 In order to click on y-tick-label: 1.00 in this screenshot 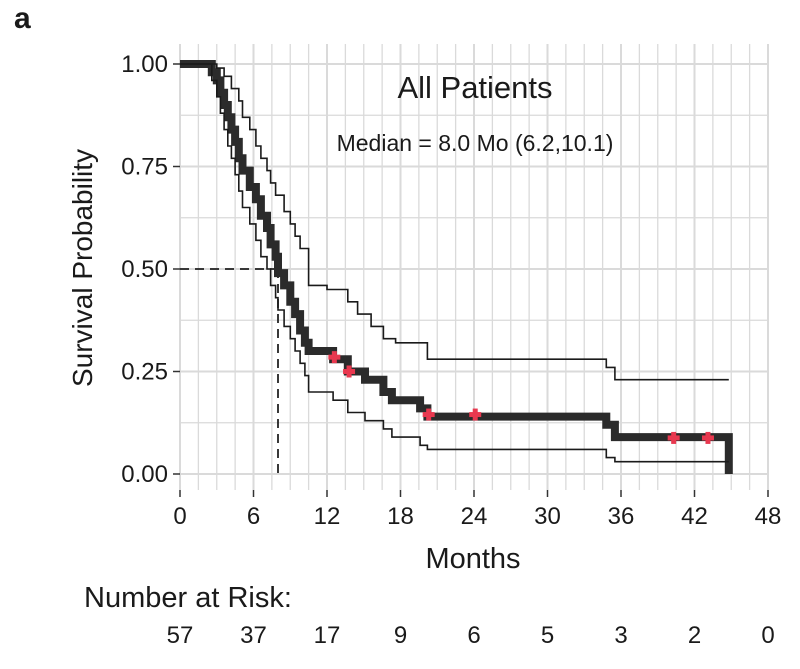, I will do `click(144, 64)`.